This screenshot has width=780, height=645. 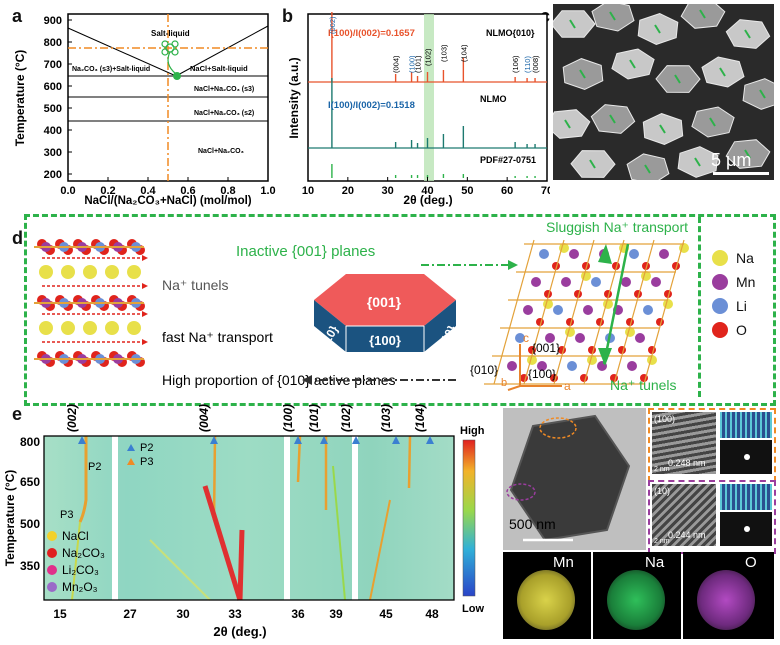 What do you see at coordinates (648, 166) in the screenshot?
I see `platelet` at bounding box center [648, 166].